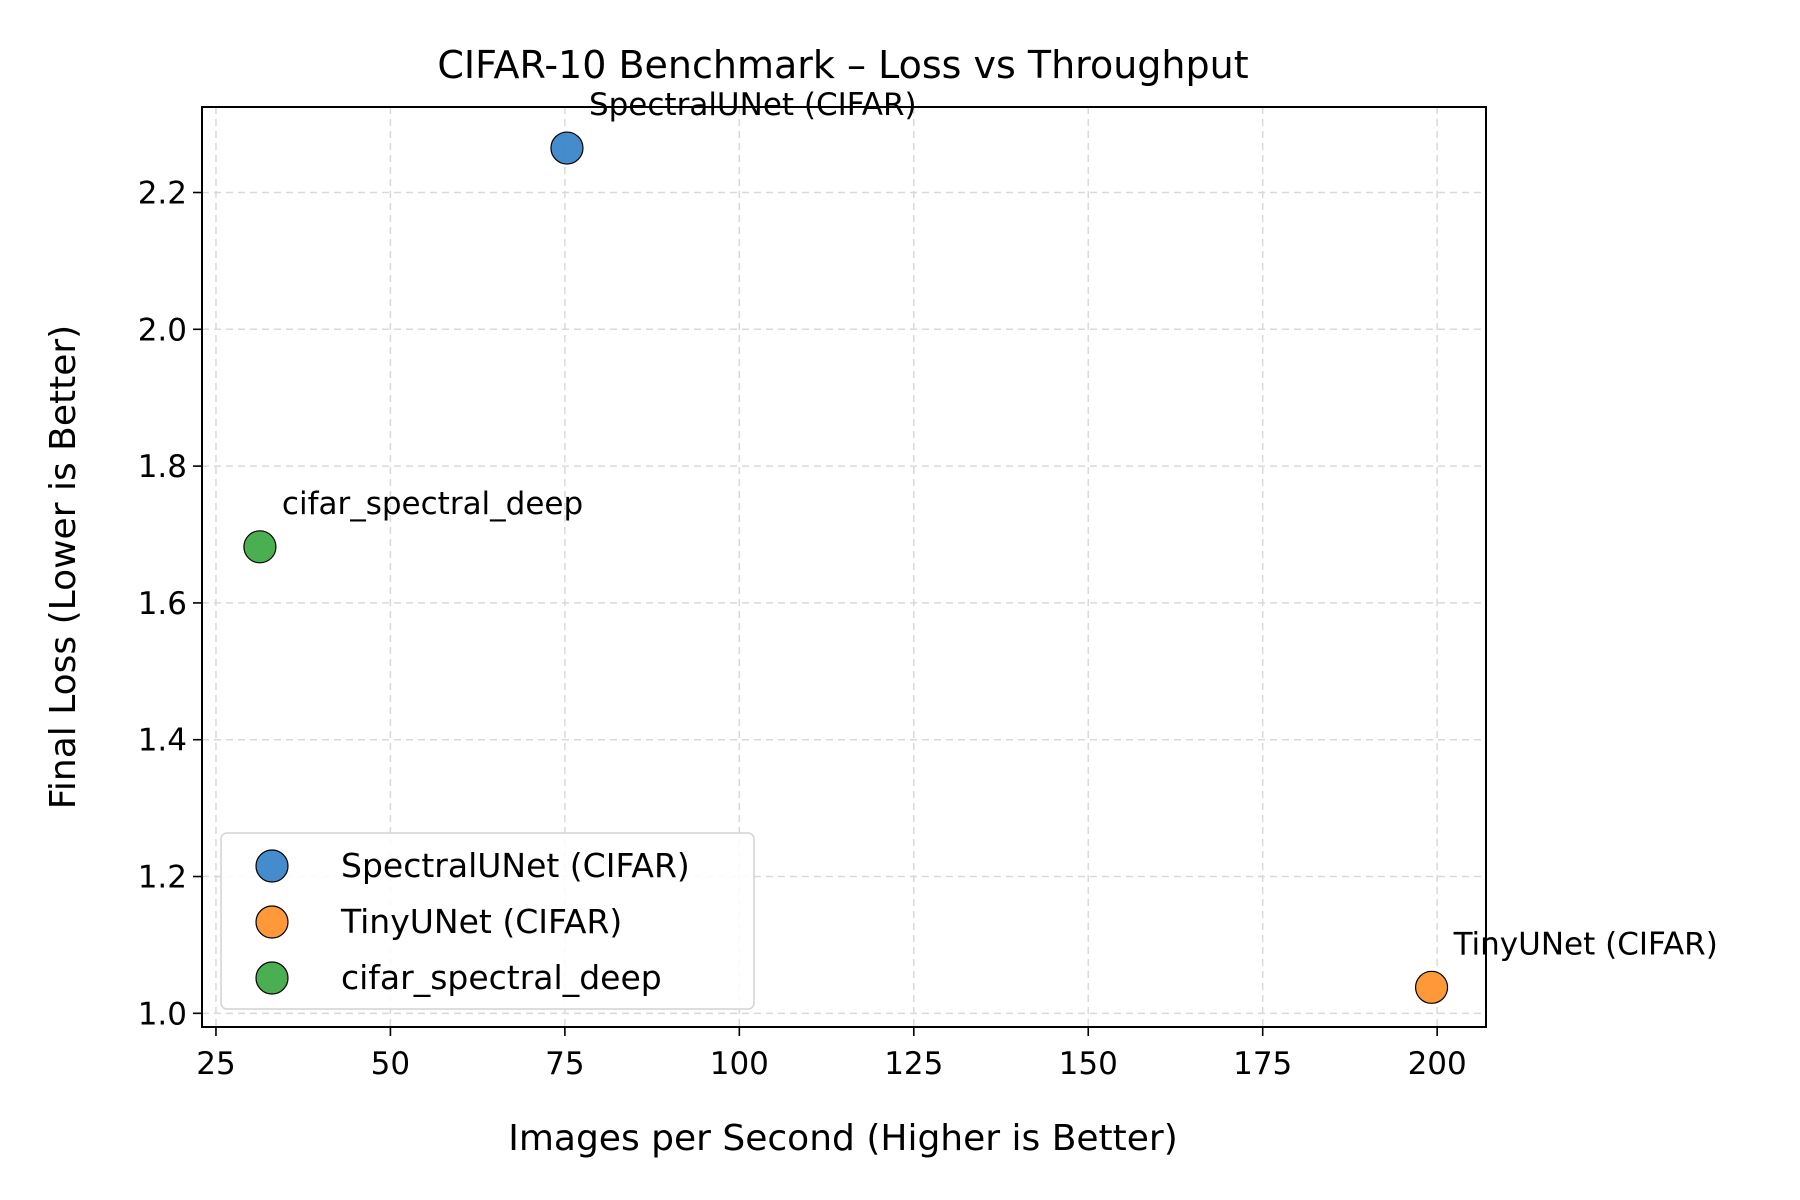 The width and height of the screenshot is (1800, 1200). Describe the element at coordinates (753, 105) in the screenshot. I see `point-annotation: SpectralUNet (CIFAR)` at that location.